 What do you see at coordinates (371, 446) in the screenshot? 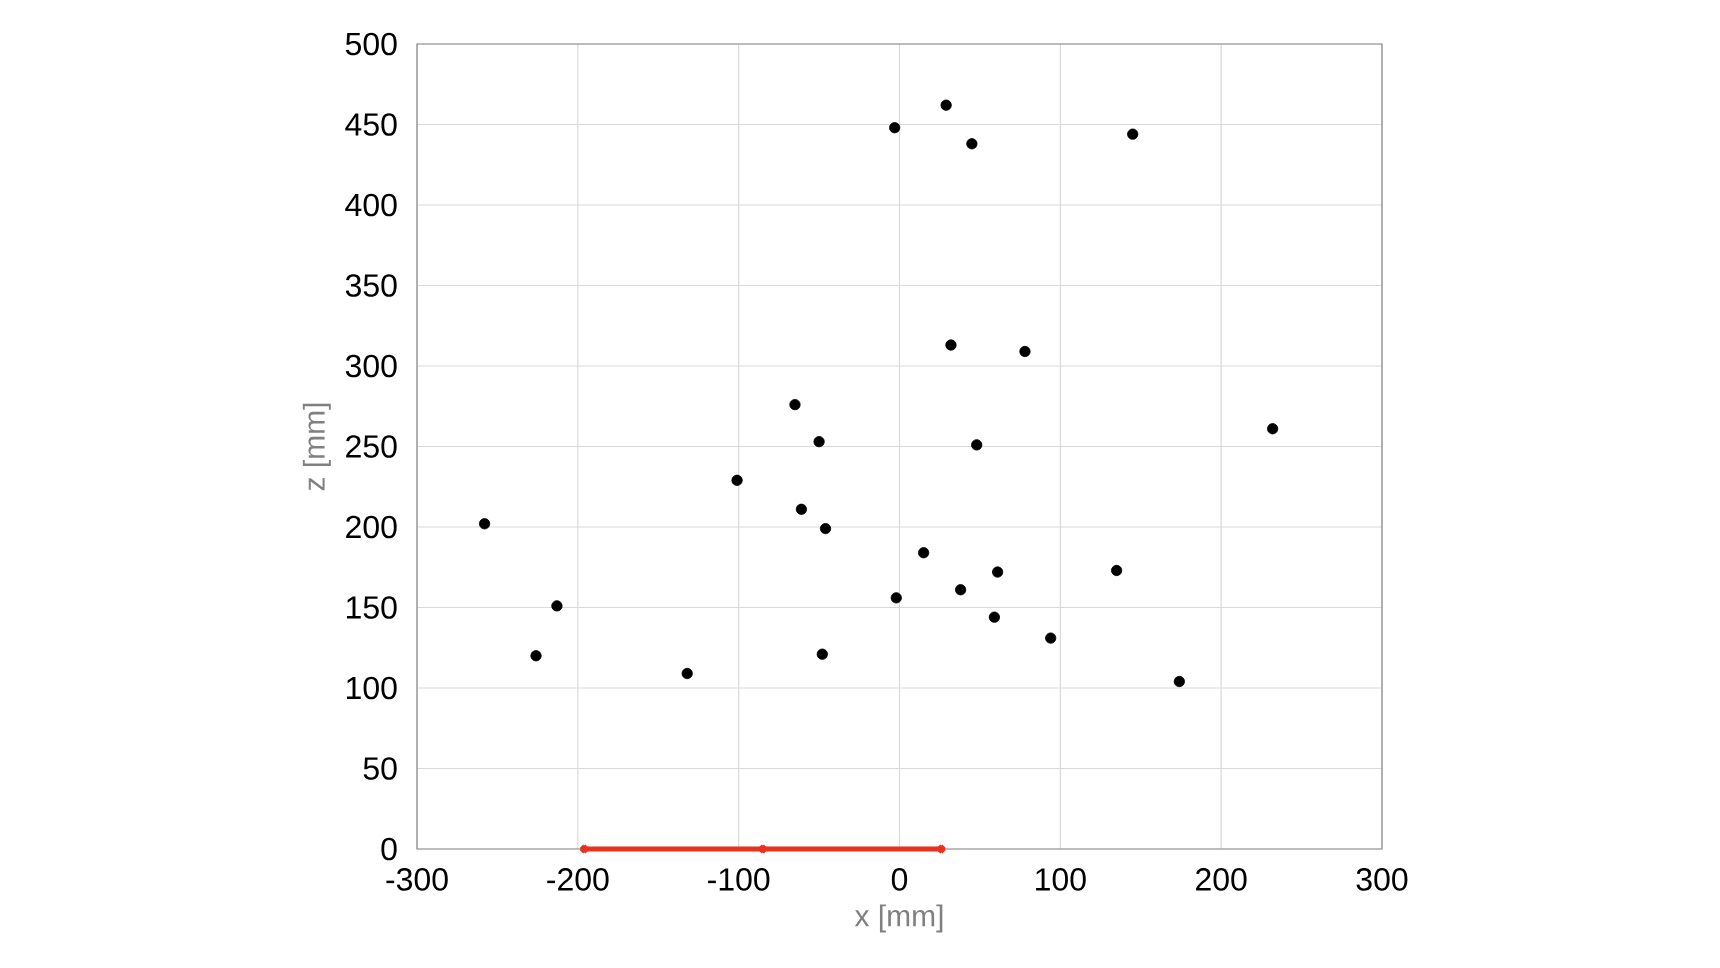
I see `y-tick-label: 250` at bounding box center [371, 446].